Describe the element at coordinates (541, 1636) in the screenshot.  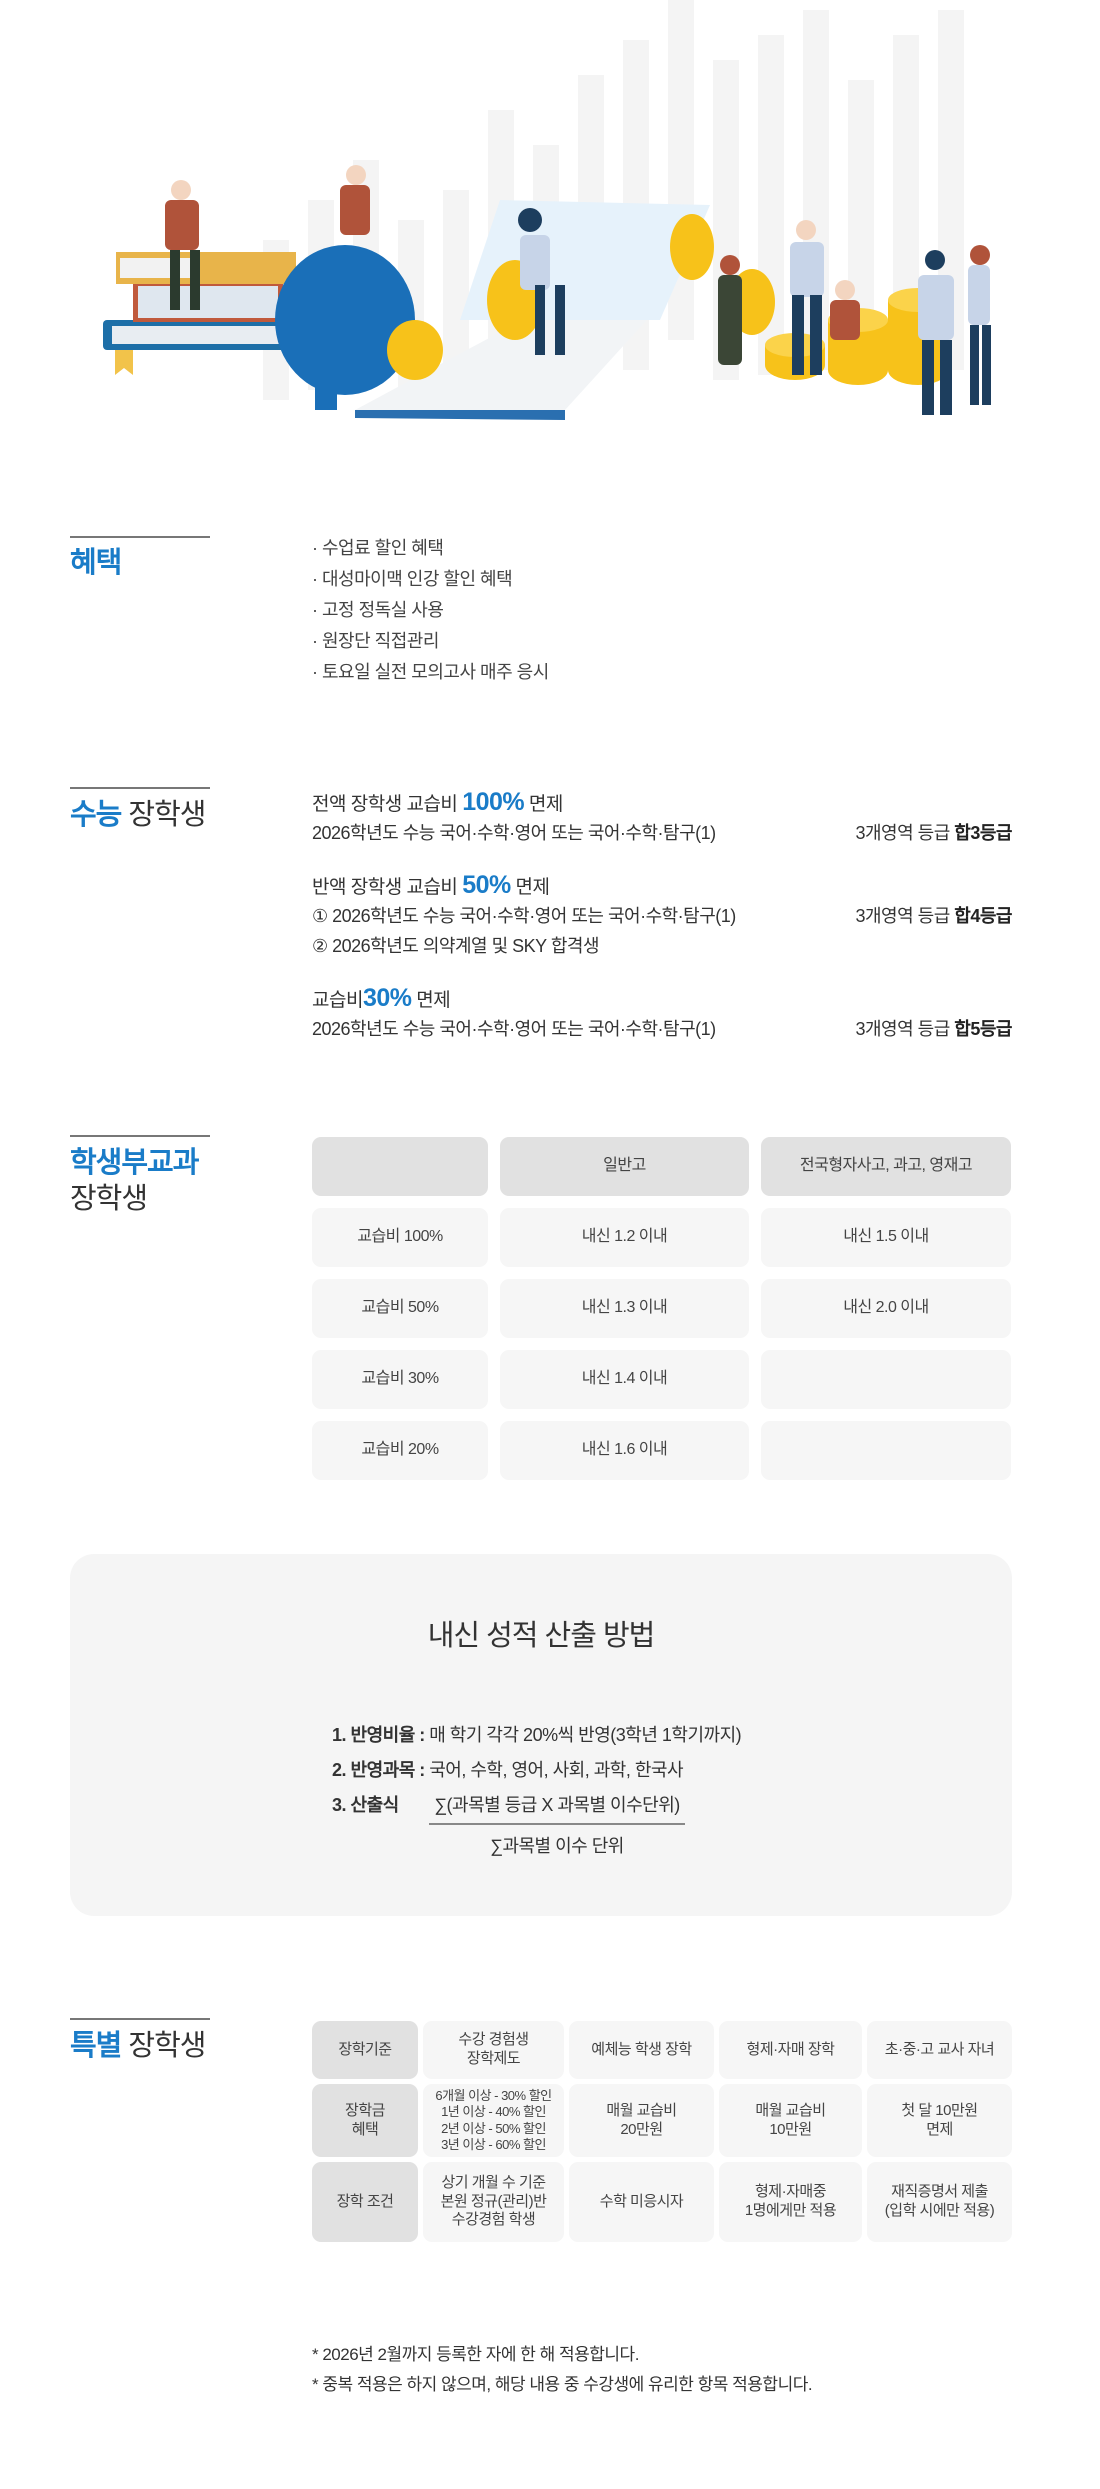
I see `box-title: 내신 성적 산출 방법` at that location.